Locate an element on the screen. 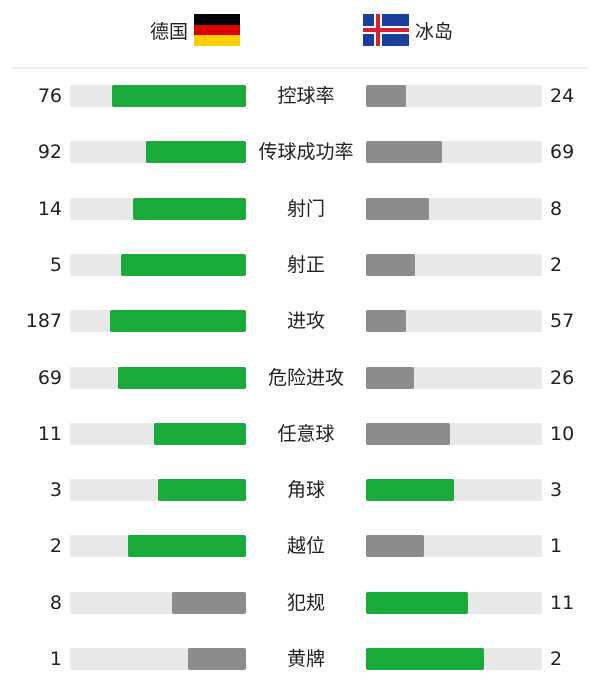 The image size is (600, 683). stat-row: 76 控球率 24 is located at coordinates (300, 96).